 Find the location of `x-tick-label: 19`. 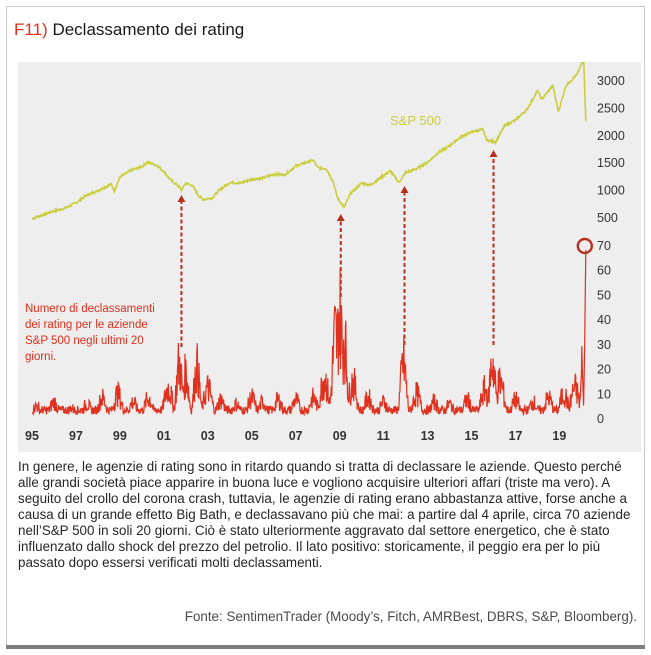

x-tick-label: 19 is located at coordinates (559, 436).